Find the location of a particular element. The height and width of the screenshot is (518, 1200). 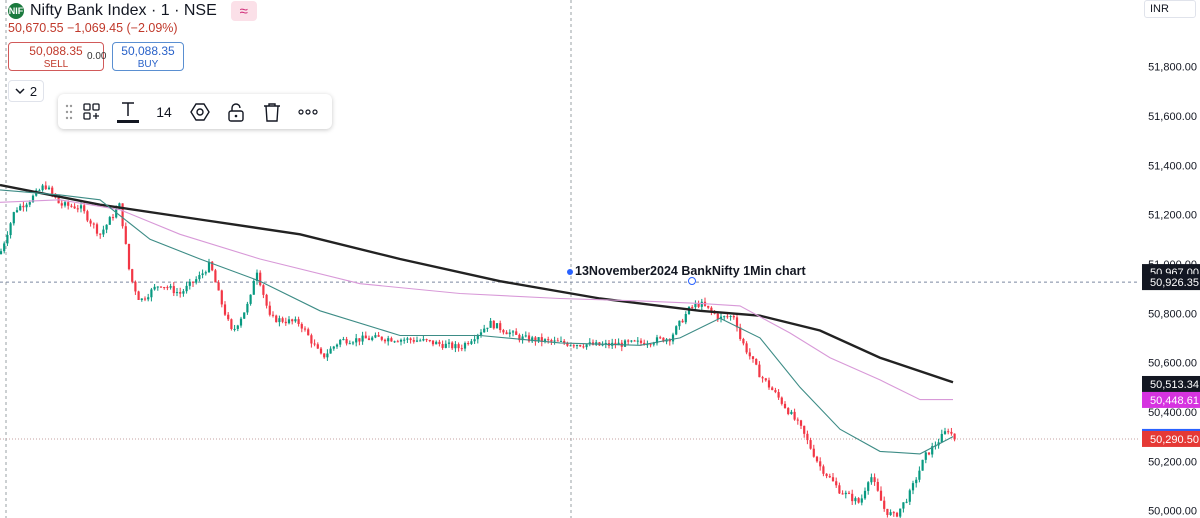

symbol-title: Nifty Bank Index · 1 · NSE is located at coordinates (123, 10).